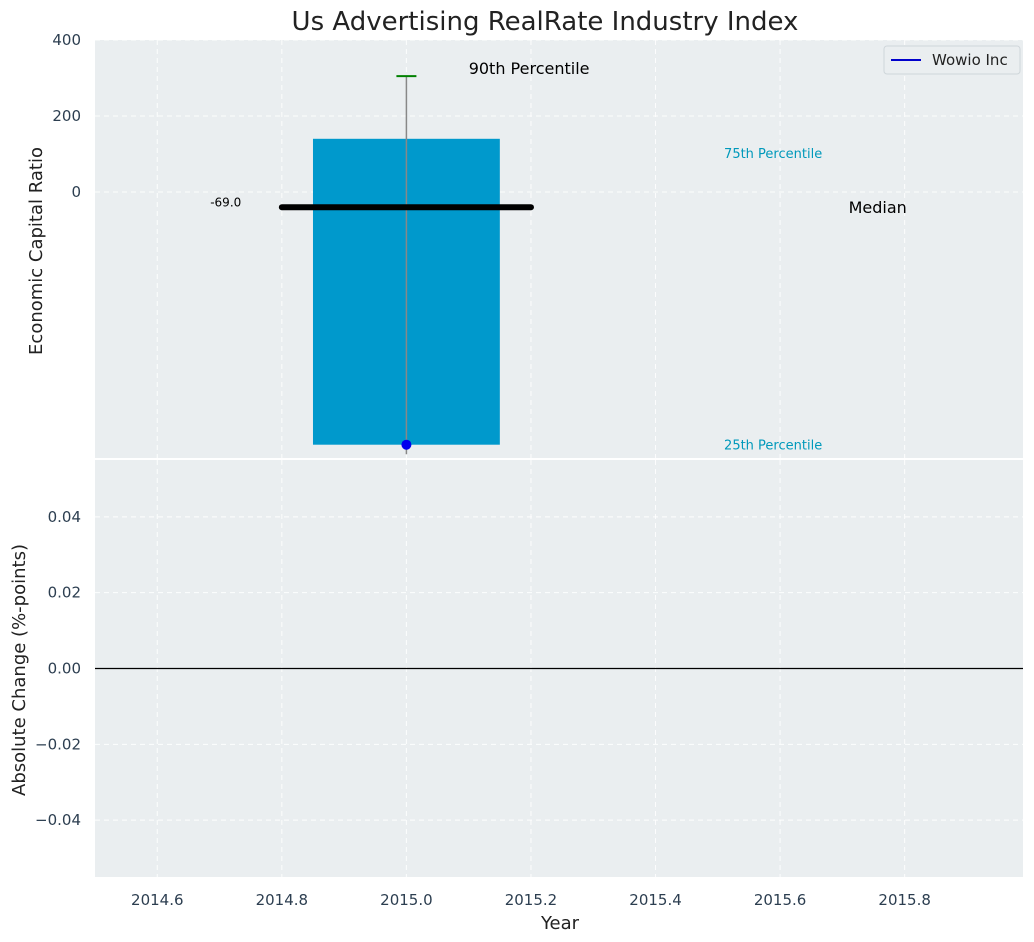 This screenshot has height=942, width=1034. Describe the element at coordinates (66, 40) in the screenshot. I see `top-y-tick-label: 400` at that location.